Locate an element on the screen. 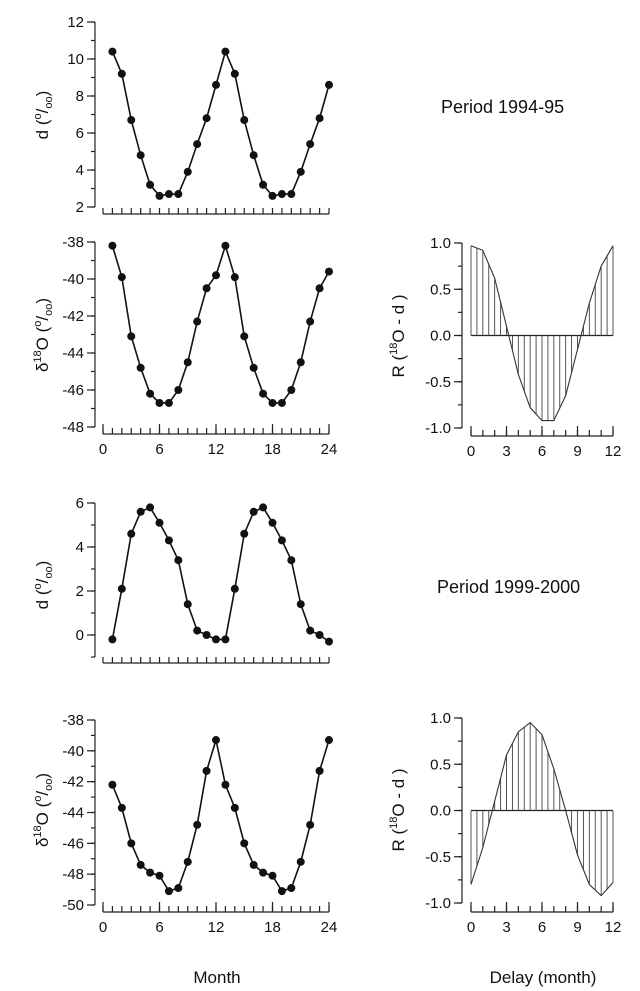  d-axis-main: d ( is located at coordinates (42, 129).